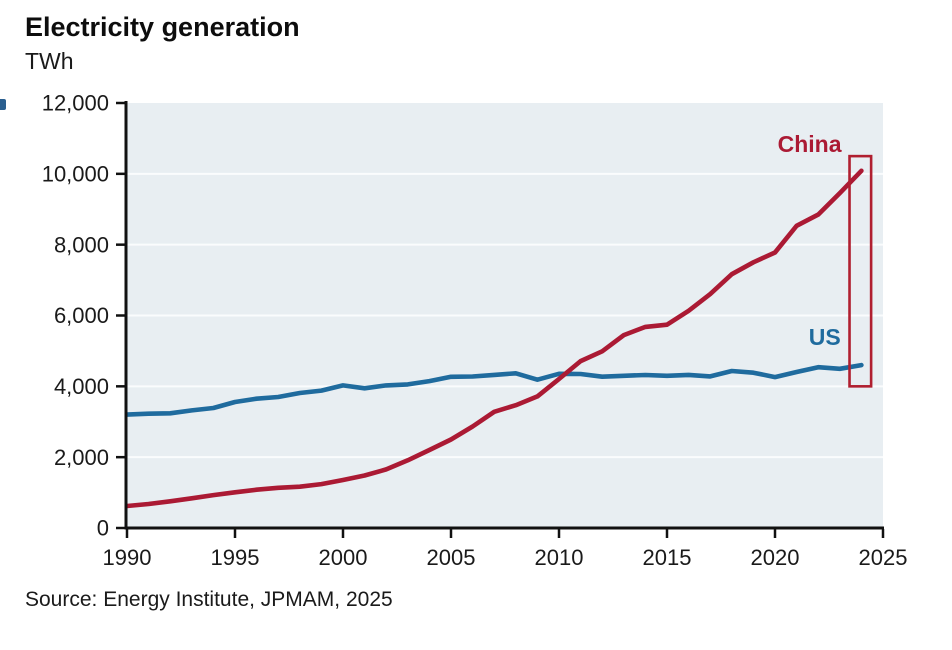 This screenshot has width=952, height=650. What do you see at coordinates (209, 599) in the screenshot?
I see `source-attribution: Source: Energy Institute, JPMAM, 2025` at bounding box center [209, 599].